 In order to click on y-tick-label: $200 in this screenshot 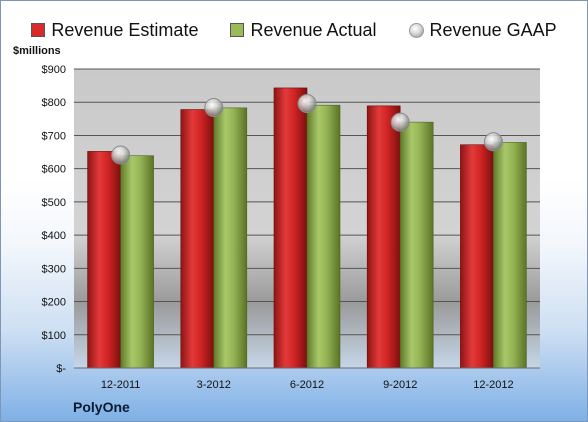, I will do `click(54, 303)`.